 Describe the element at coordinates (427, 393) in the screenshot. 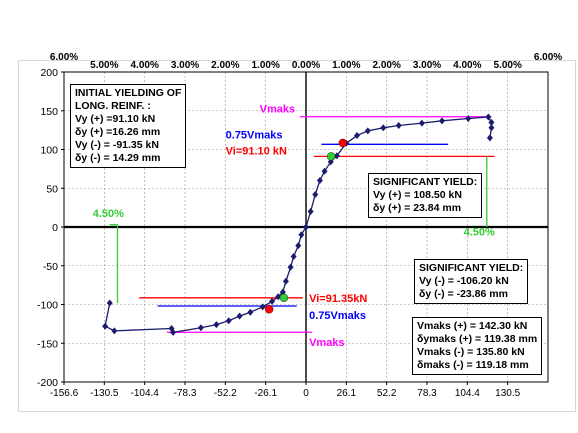

I see `x-tick-label: 78.3` at that location.